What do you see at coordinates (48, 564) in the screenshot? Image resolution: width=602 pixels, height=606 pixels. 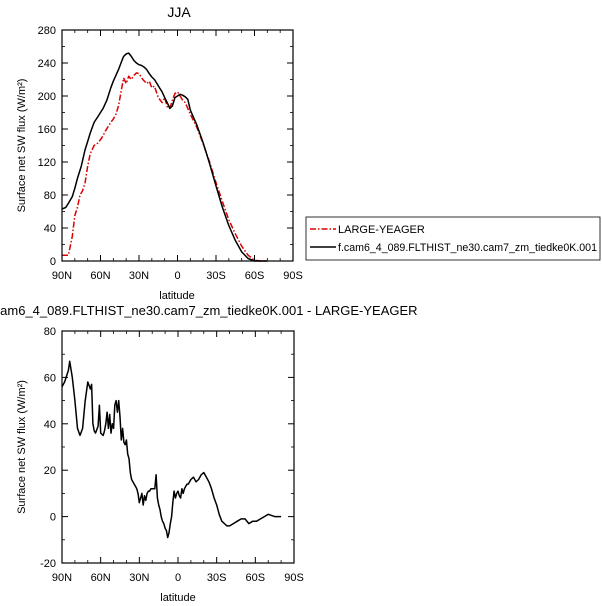 I see `bottom-y-tick-label: -20` at bounding box center [48, 564].